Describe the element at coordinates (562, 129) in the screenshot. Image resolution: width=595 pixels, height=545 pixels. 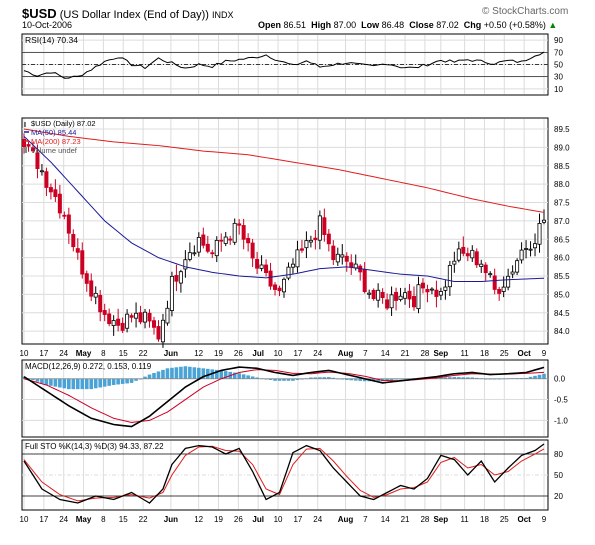
I see `price-tick-label: 89.5` at that location.